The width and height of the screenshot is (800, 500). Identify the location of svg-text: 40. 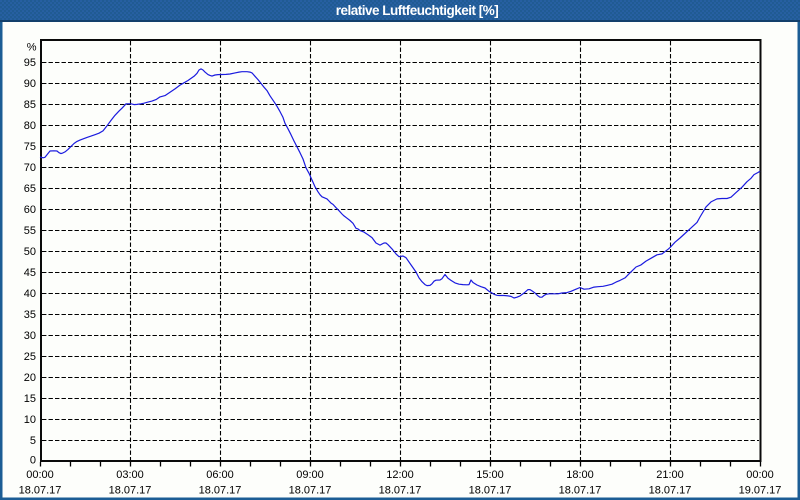
(30, 294).